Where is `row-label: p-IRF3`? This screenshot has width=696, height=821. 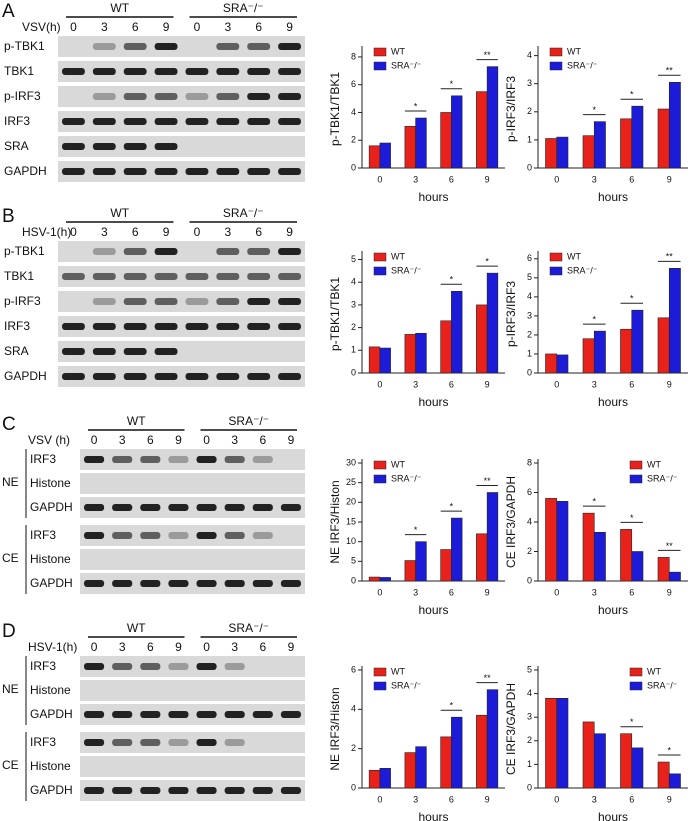 row-label: p-IRF3 is located at coordinates (22, 301).